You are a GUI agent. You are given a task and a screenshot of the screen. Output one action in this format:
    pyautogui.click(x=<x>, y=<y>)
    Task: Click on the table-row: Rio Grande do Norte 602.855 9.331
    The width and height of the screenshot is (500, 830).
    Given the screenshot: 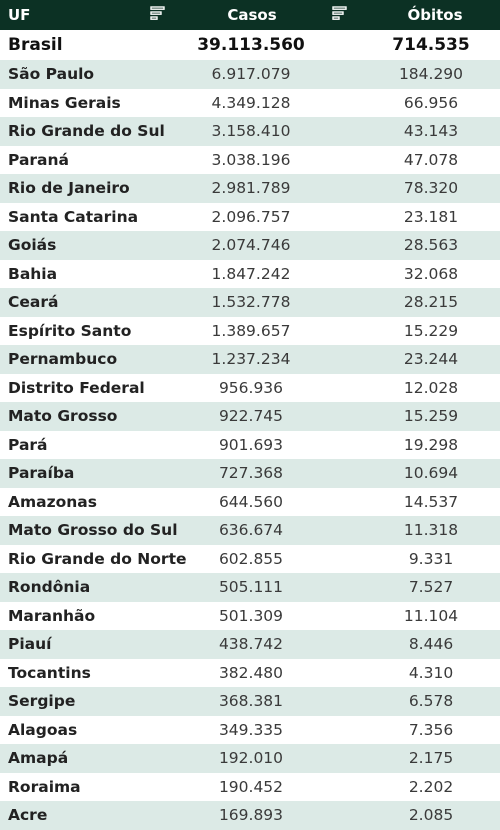 What is the action you would take?
    pyautogui.click(x=250, y=558)
    